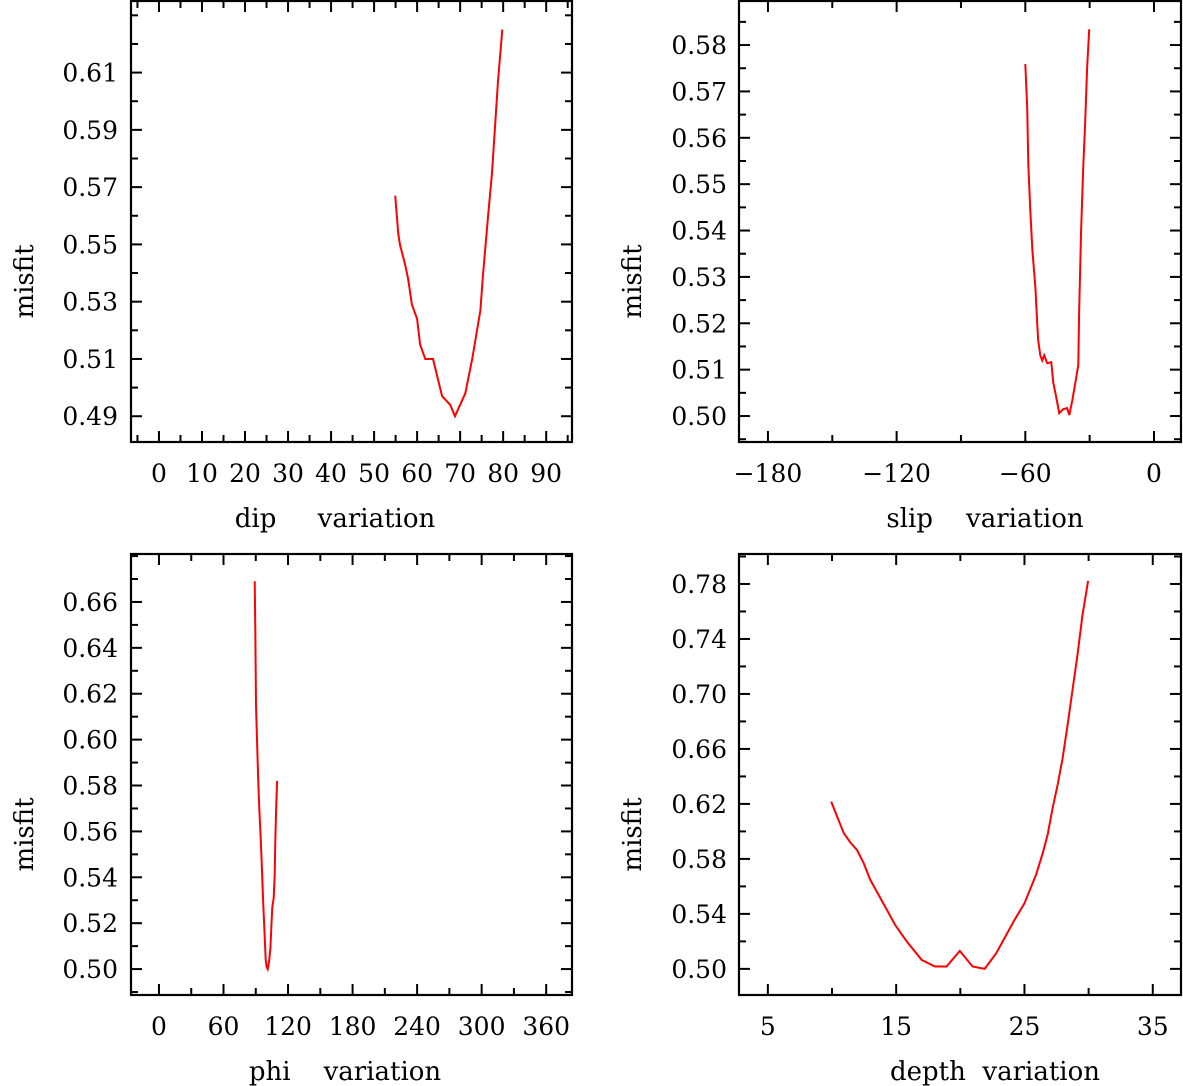 Image resolution: width=1183 pixels, height=1086 pixels. What do you see at coordinates (202, 473) in the screenshot?
I see `x-tick-label: 10` at bounding box center [202, 473].